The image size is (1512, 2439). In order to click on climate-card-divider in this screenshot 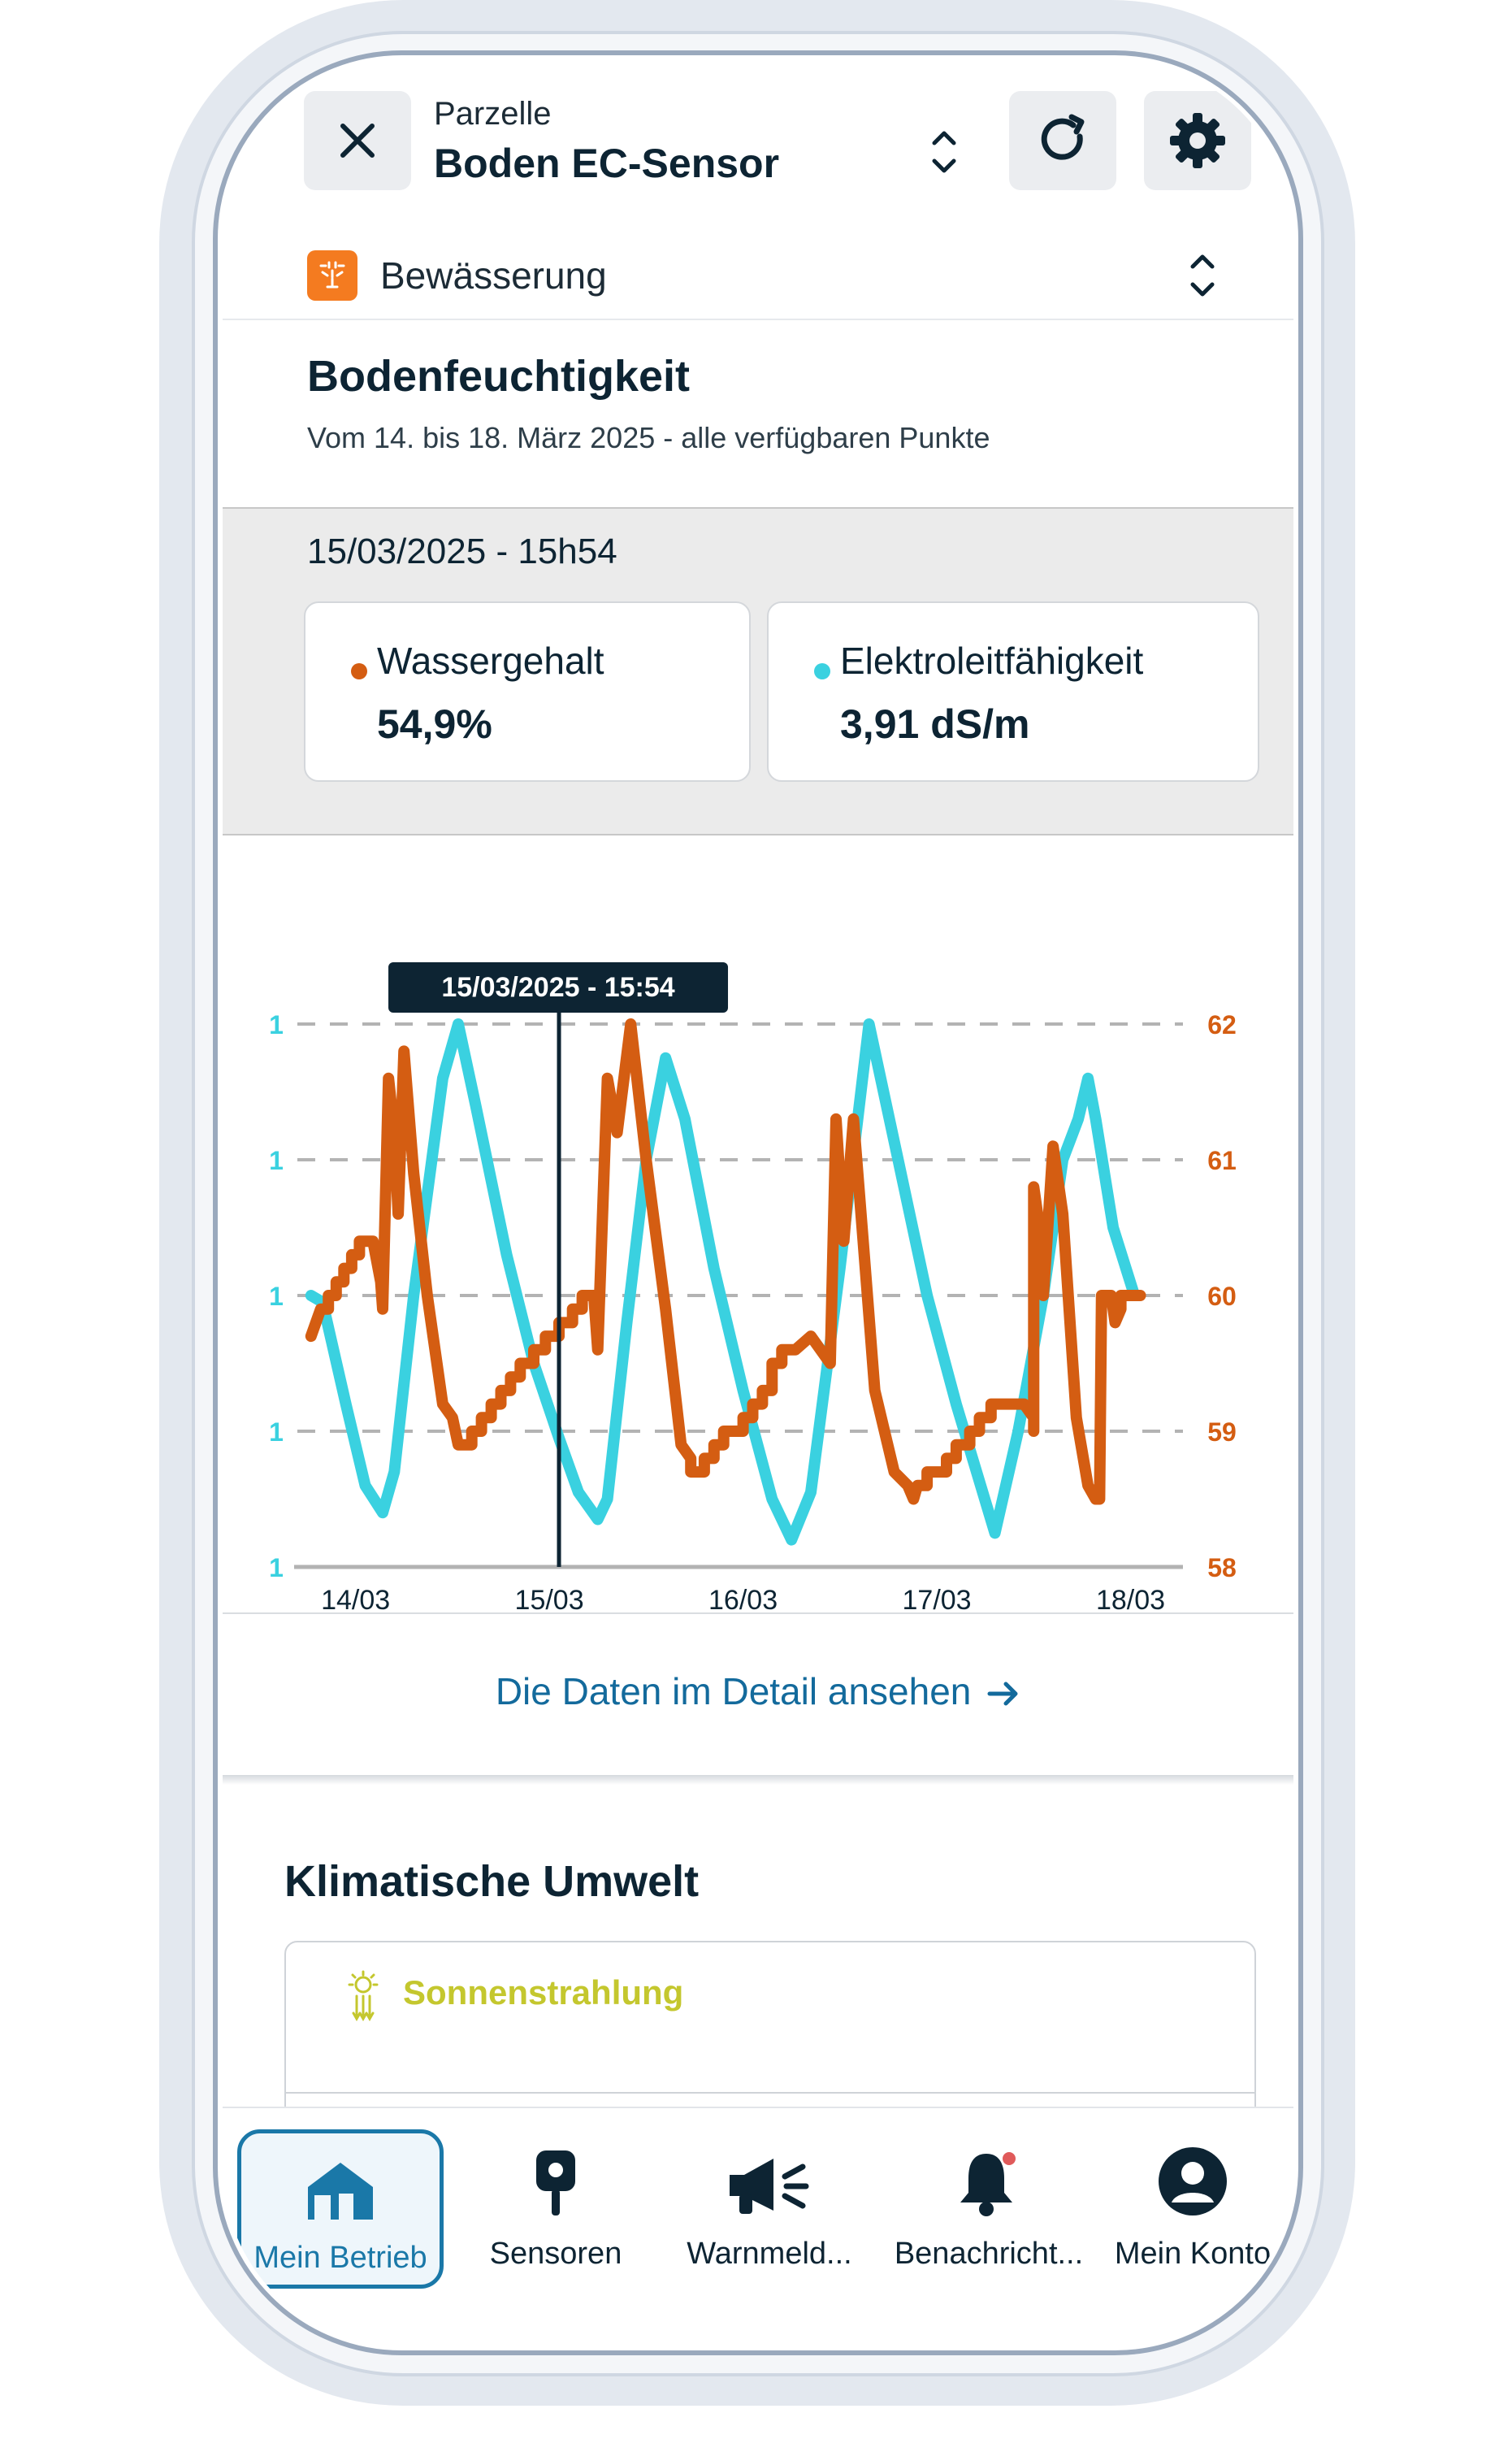, I will do `click(770, 2093)`.